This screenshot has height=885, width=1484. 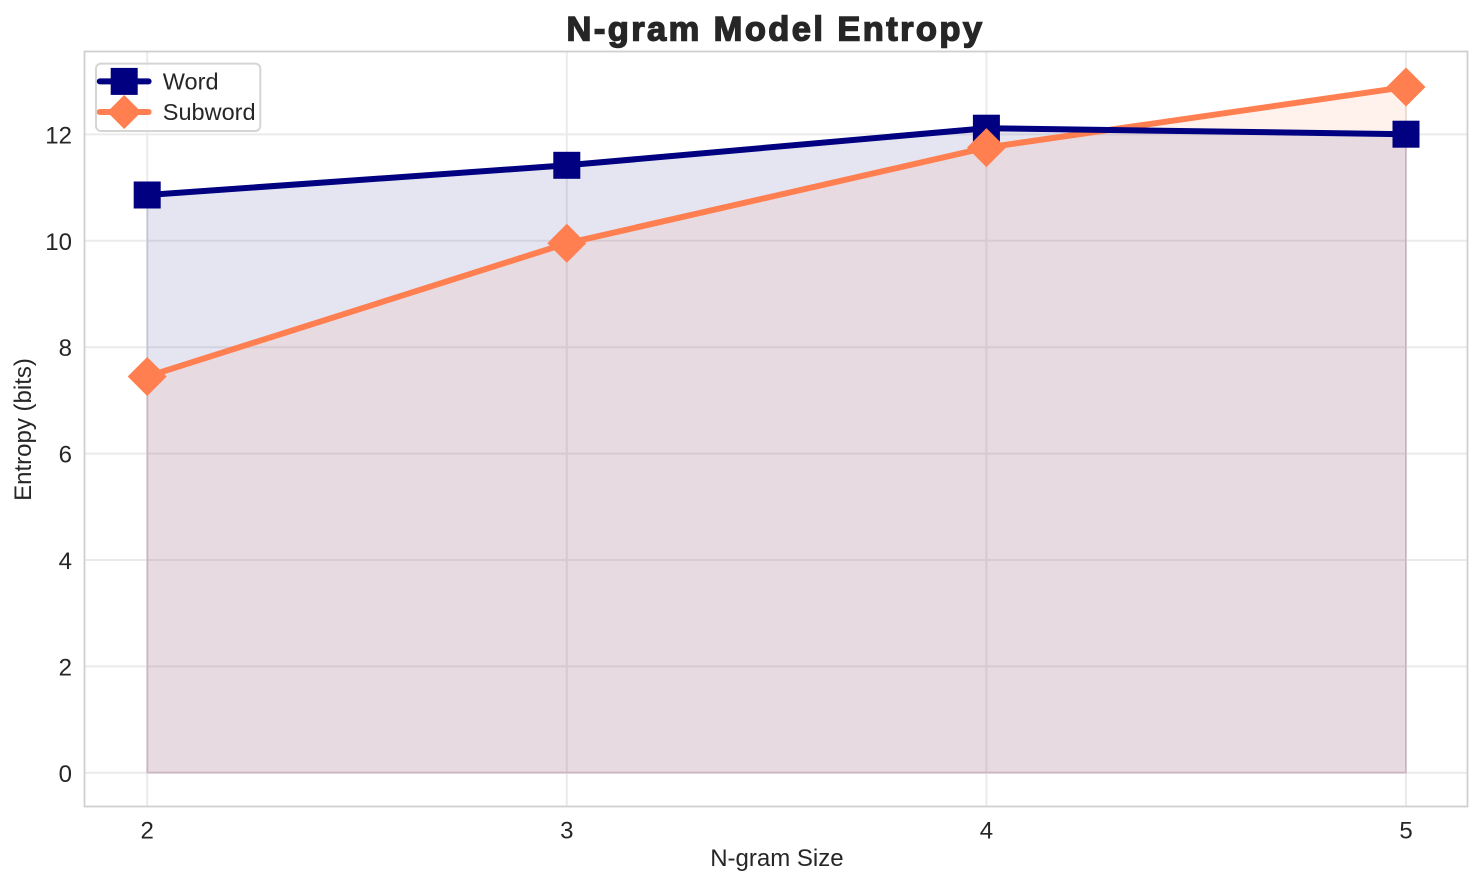 I want to click on svg-text: Word, so click(x=191, y=82).